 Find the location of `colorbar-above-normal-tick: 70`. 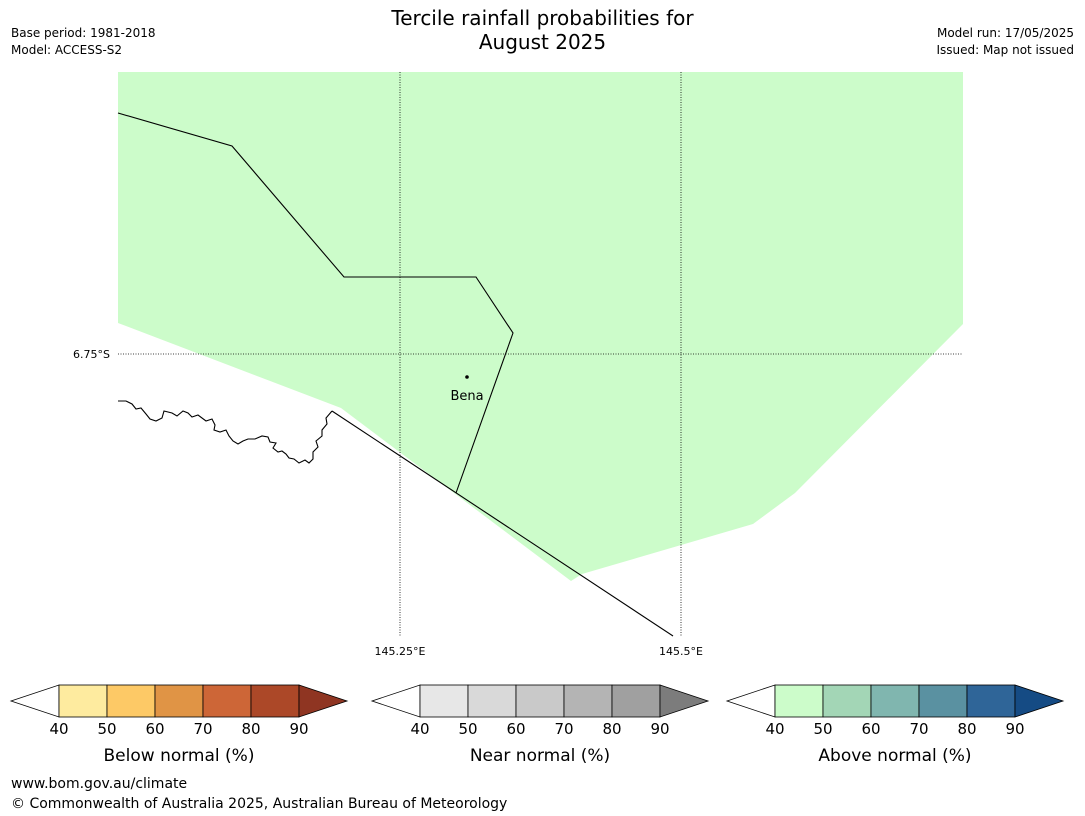

colorbar-above-normal-tick: 70 is located at coordinates (918, 729).